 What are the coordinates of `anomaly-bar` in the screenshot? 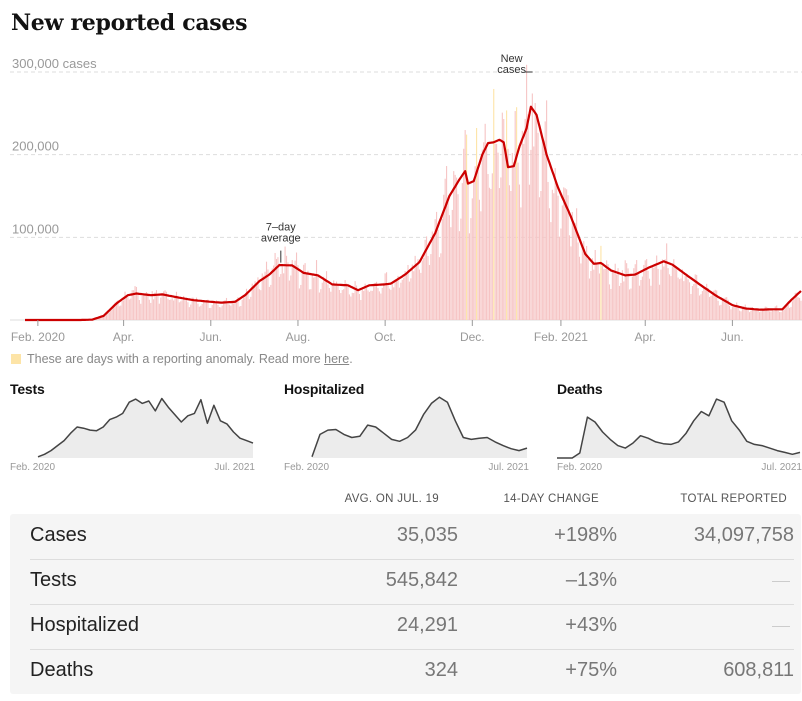 It's located at (601, 282).